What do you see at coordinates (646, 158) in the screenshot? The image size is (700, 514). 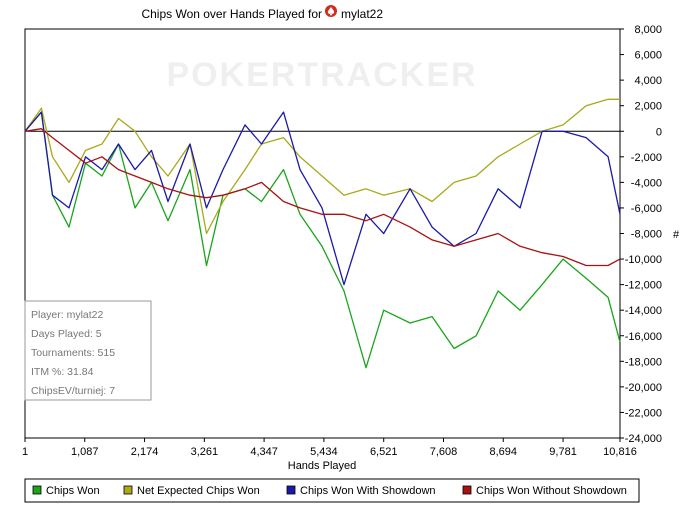 I see `y-tick-label: -2,000` at bounding box center [646, 158].